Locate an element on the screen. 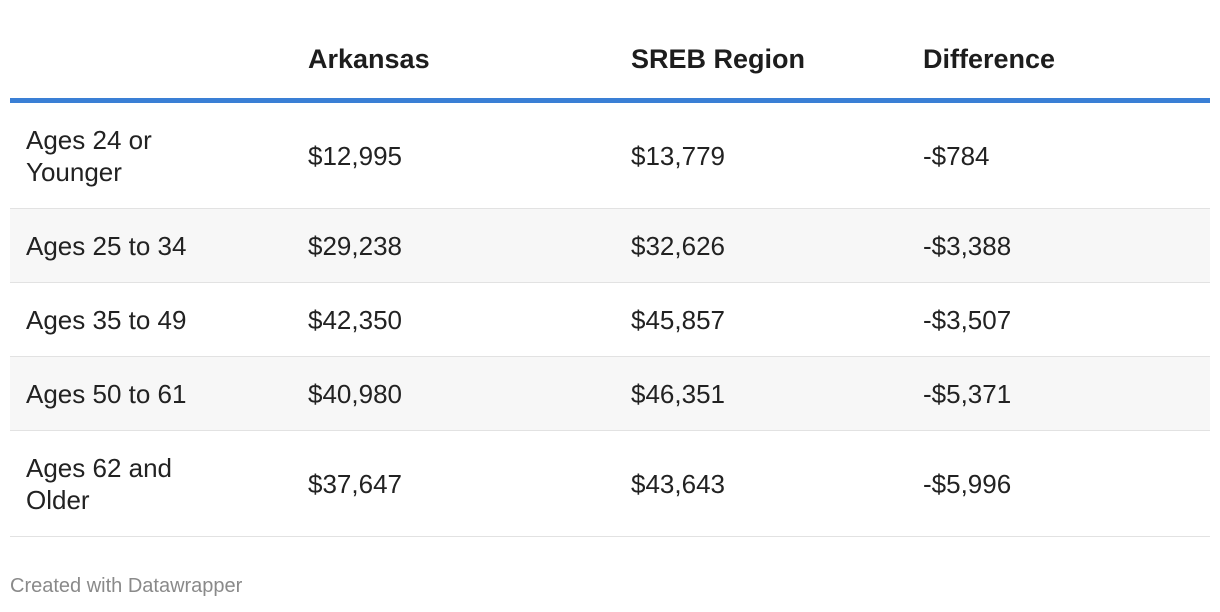 The height and width of the screenshot is (612, 1220). table-row: Ages 25 to 34 $29,238 $32,626 -$3,388 is located at coordinates (610, 246).